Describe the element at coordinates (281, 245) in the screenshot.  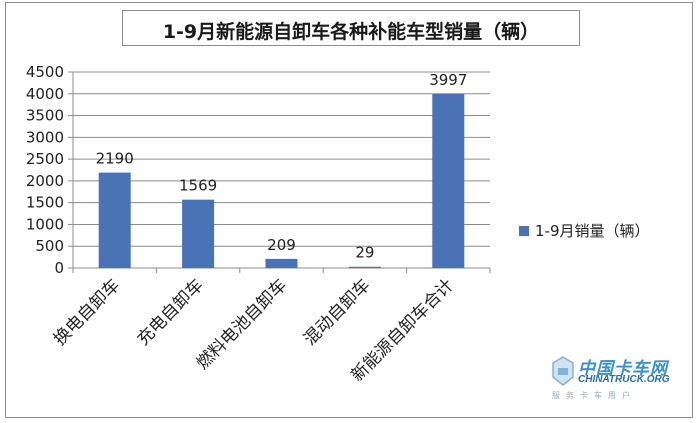
I see `data-label: 209` at that location.